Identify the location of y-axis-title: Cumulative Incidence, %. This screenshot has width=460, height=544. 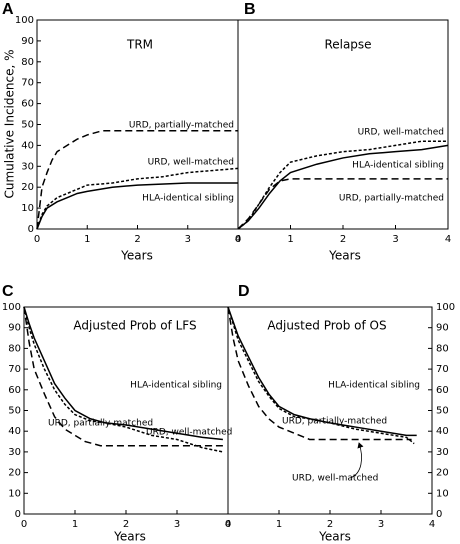
(10, 124).